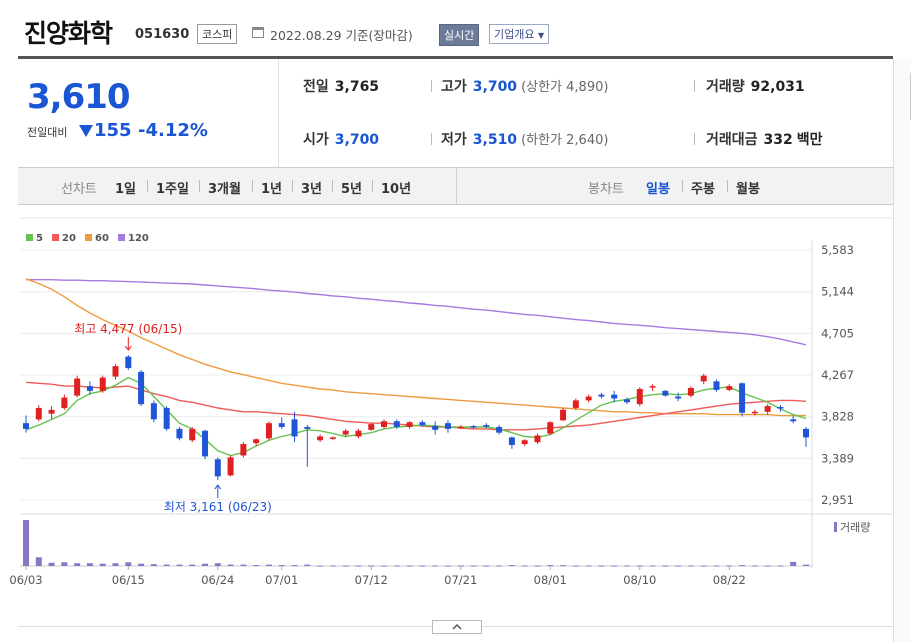 Image resolution: width=911 pixels, height=642 pixels. I want to click on period-monthly: 월봉, so click(748, 189).